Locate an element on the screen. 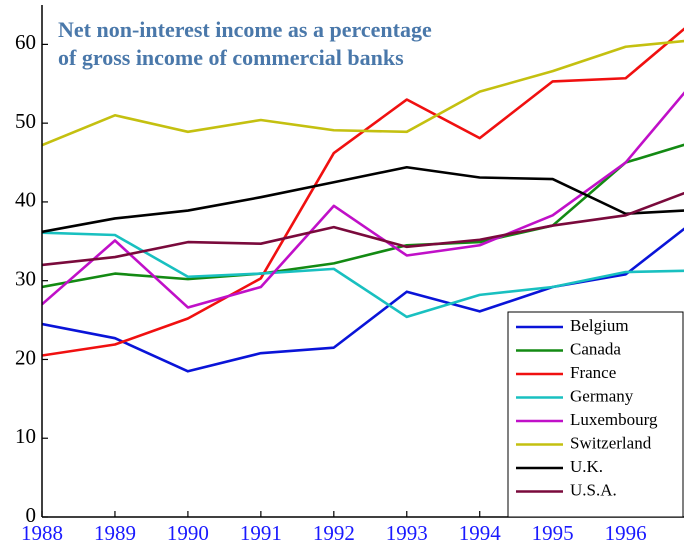  x-tick-label: 1992 is located at coordinates (334, 533).